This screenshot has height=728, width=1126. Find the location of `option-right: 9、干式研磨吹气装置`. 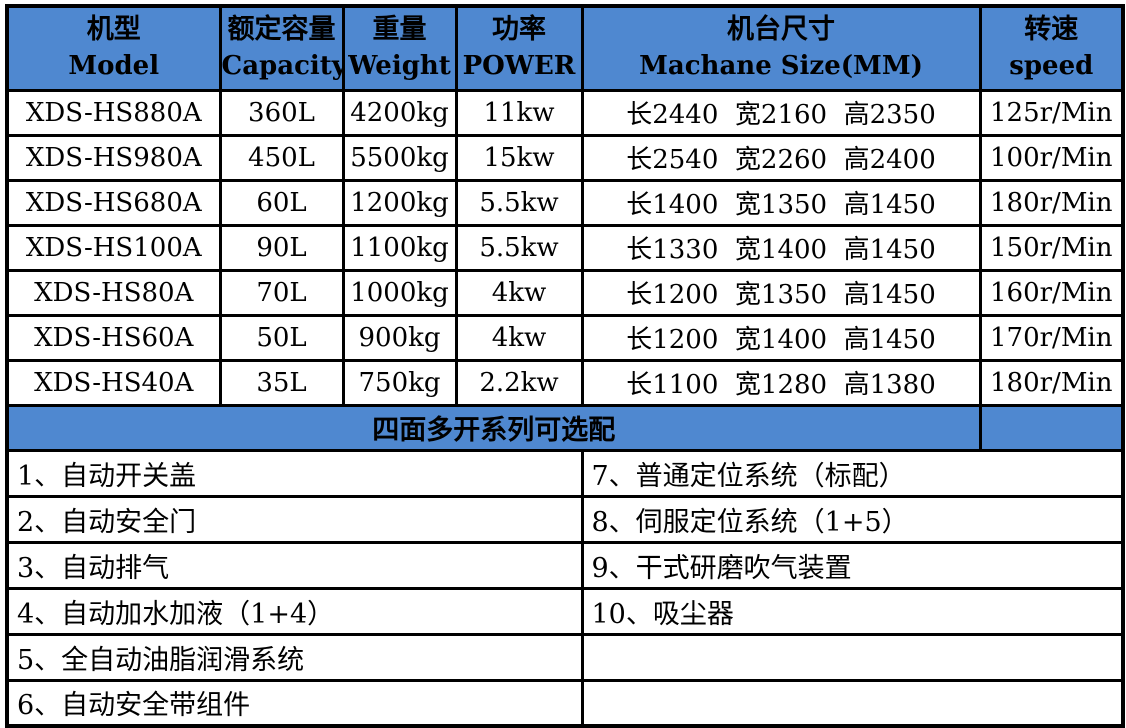

option-right: 9、干式研磨吹气装置 is located at coordinates (852, 565).